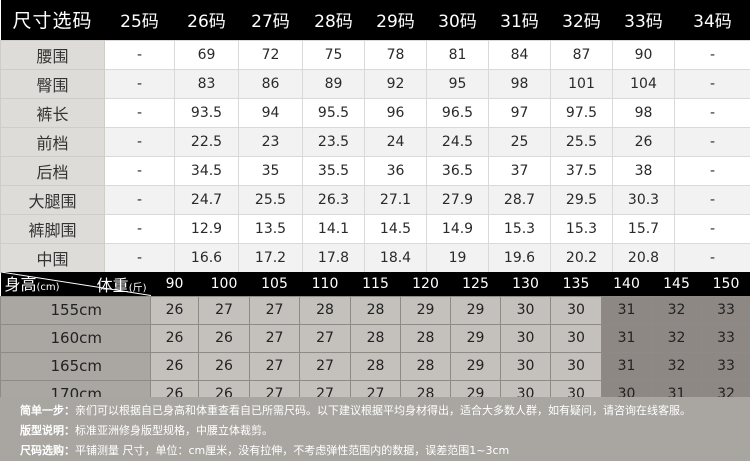 This screenshot has width=750, height=461. I want to click on measurement-row: 大腿围 -24.7 25.5 26.3 27.1 27.9 28.7 29.5 30.3-, so click(375, 199).